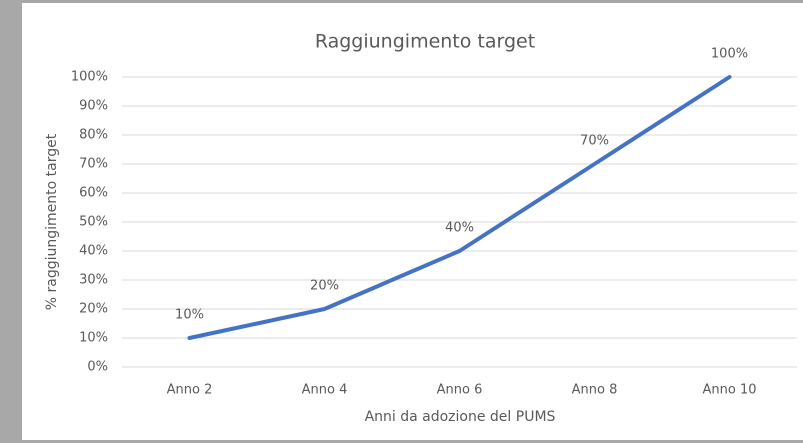 The height and width of the screenshot is (443, 803). Describe the element at coordinates (425, 42) in the screenshot. I see `chart-title: Raggiungimento target` at that location.